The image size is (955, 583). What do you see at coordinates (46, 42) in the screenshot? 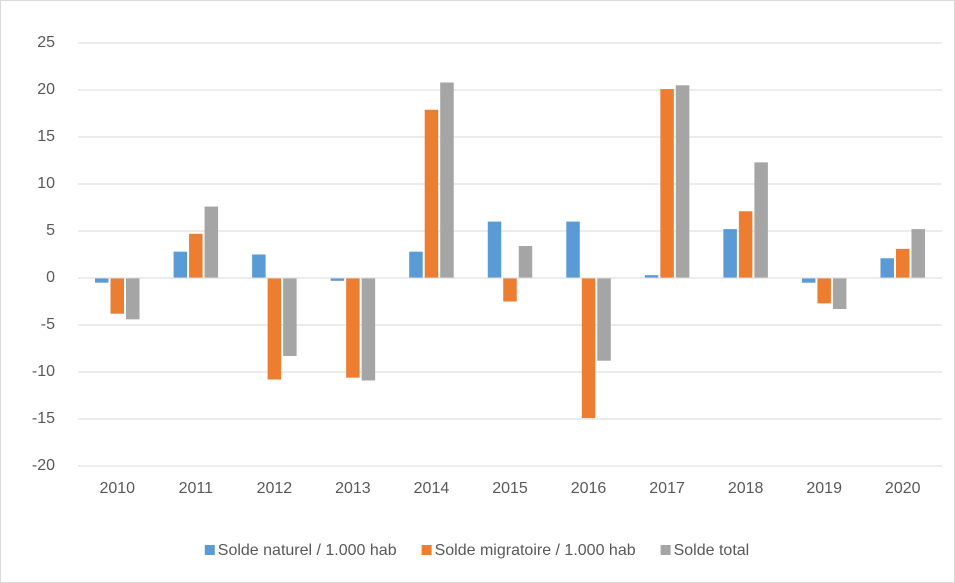
I see `y-tick-label: 25` at bounding box center [46, 42].